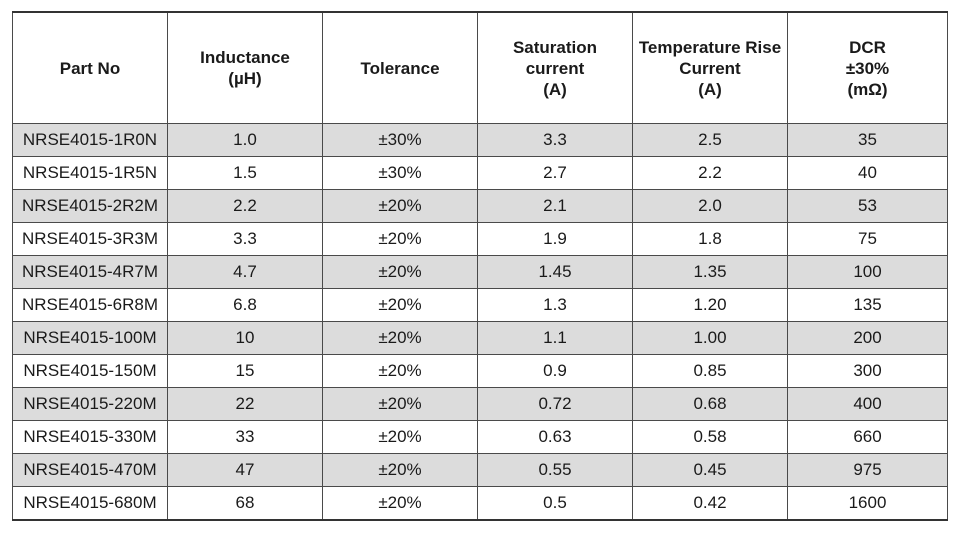 This screenshot has height=538, width=965. I want to click on cell-inductance: 3.3, so click(245, 239).